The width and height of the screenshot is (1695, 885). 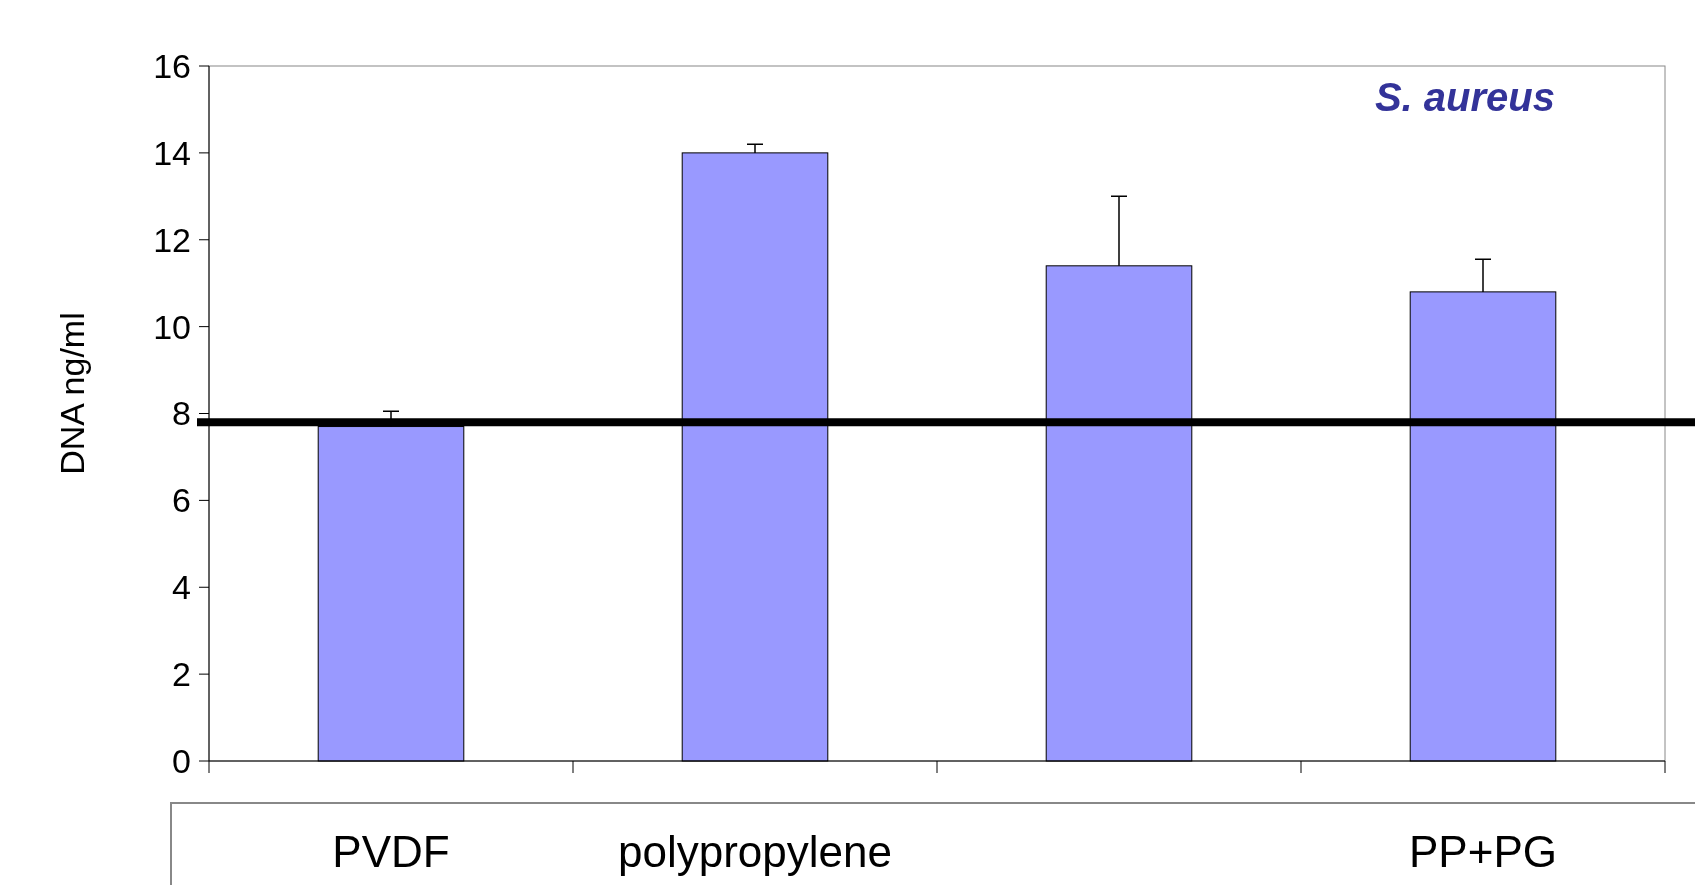 I want to click on y-tick-label: 0, so click(x=181, y=760).